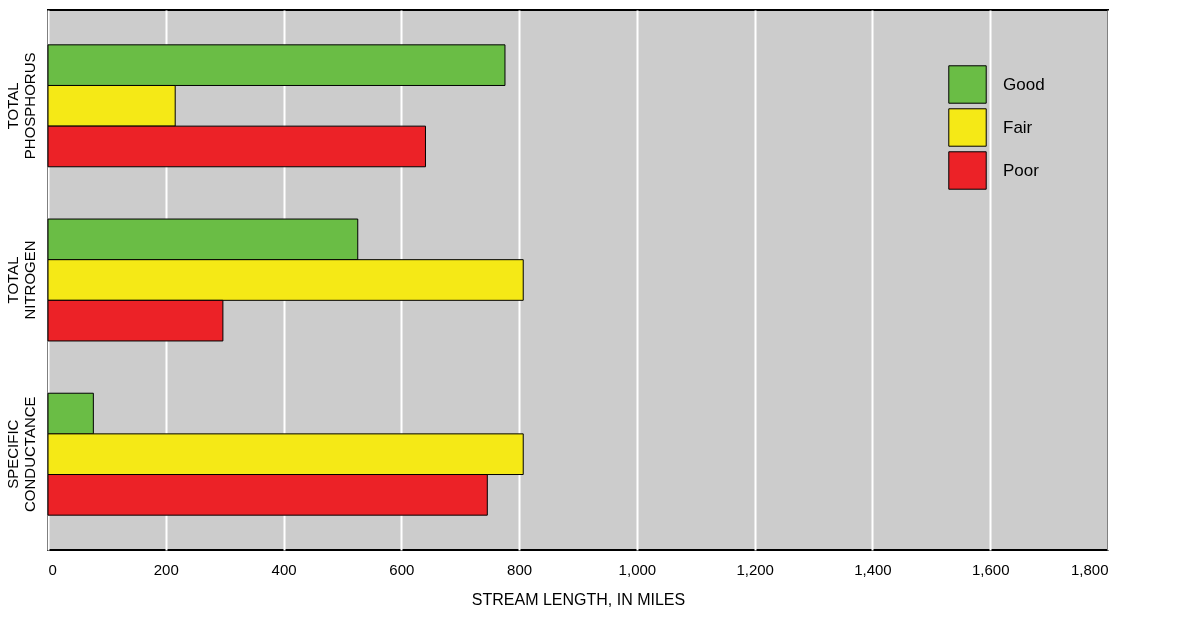  I want to click on x-tick-label: 1,000, so click(637, 569).